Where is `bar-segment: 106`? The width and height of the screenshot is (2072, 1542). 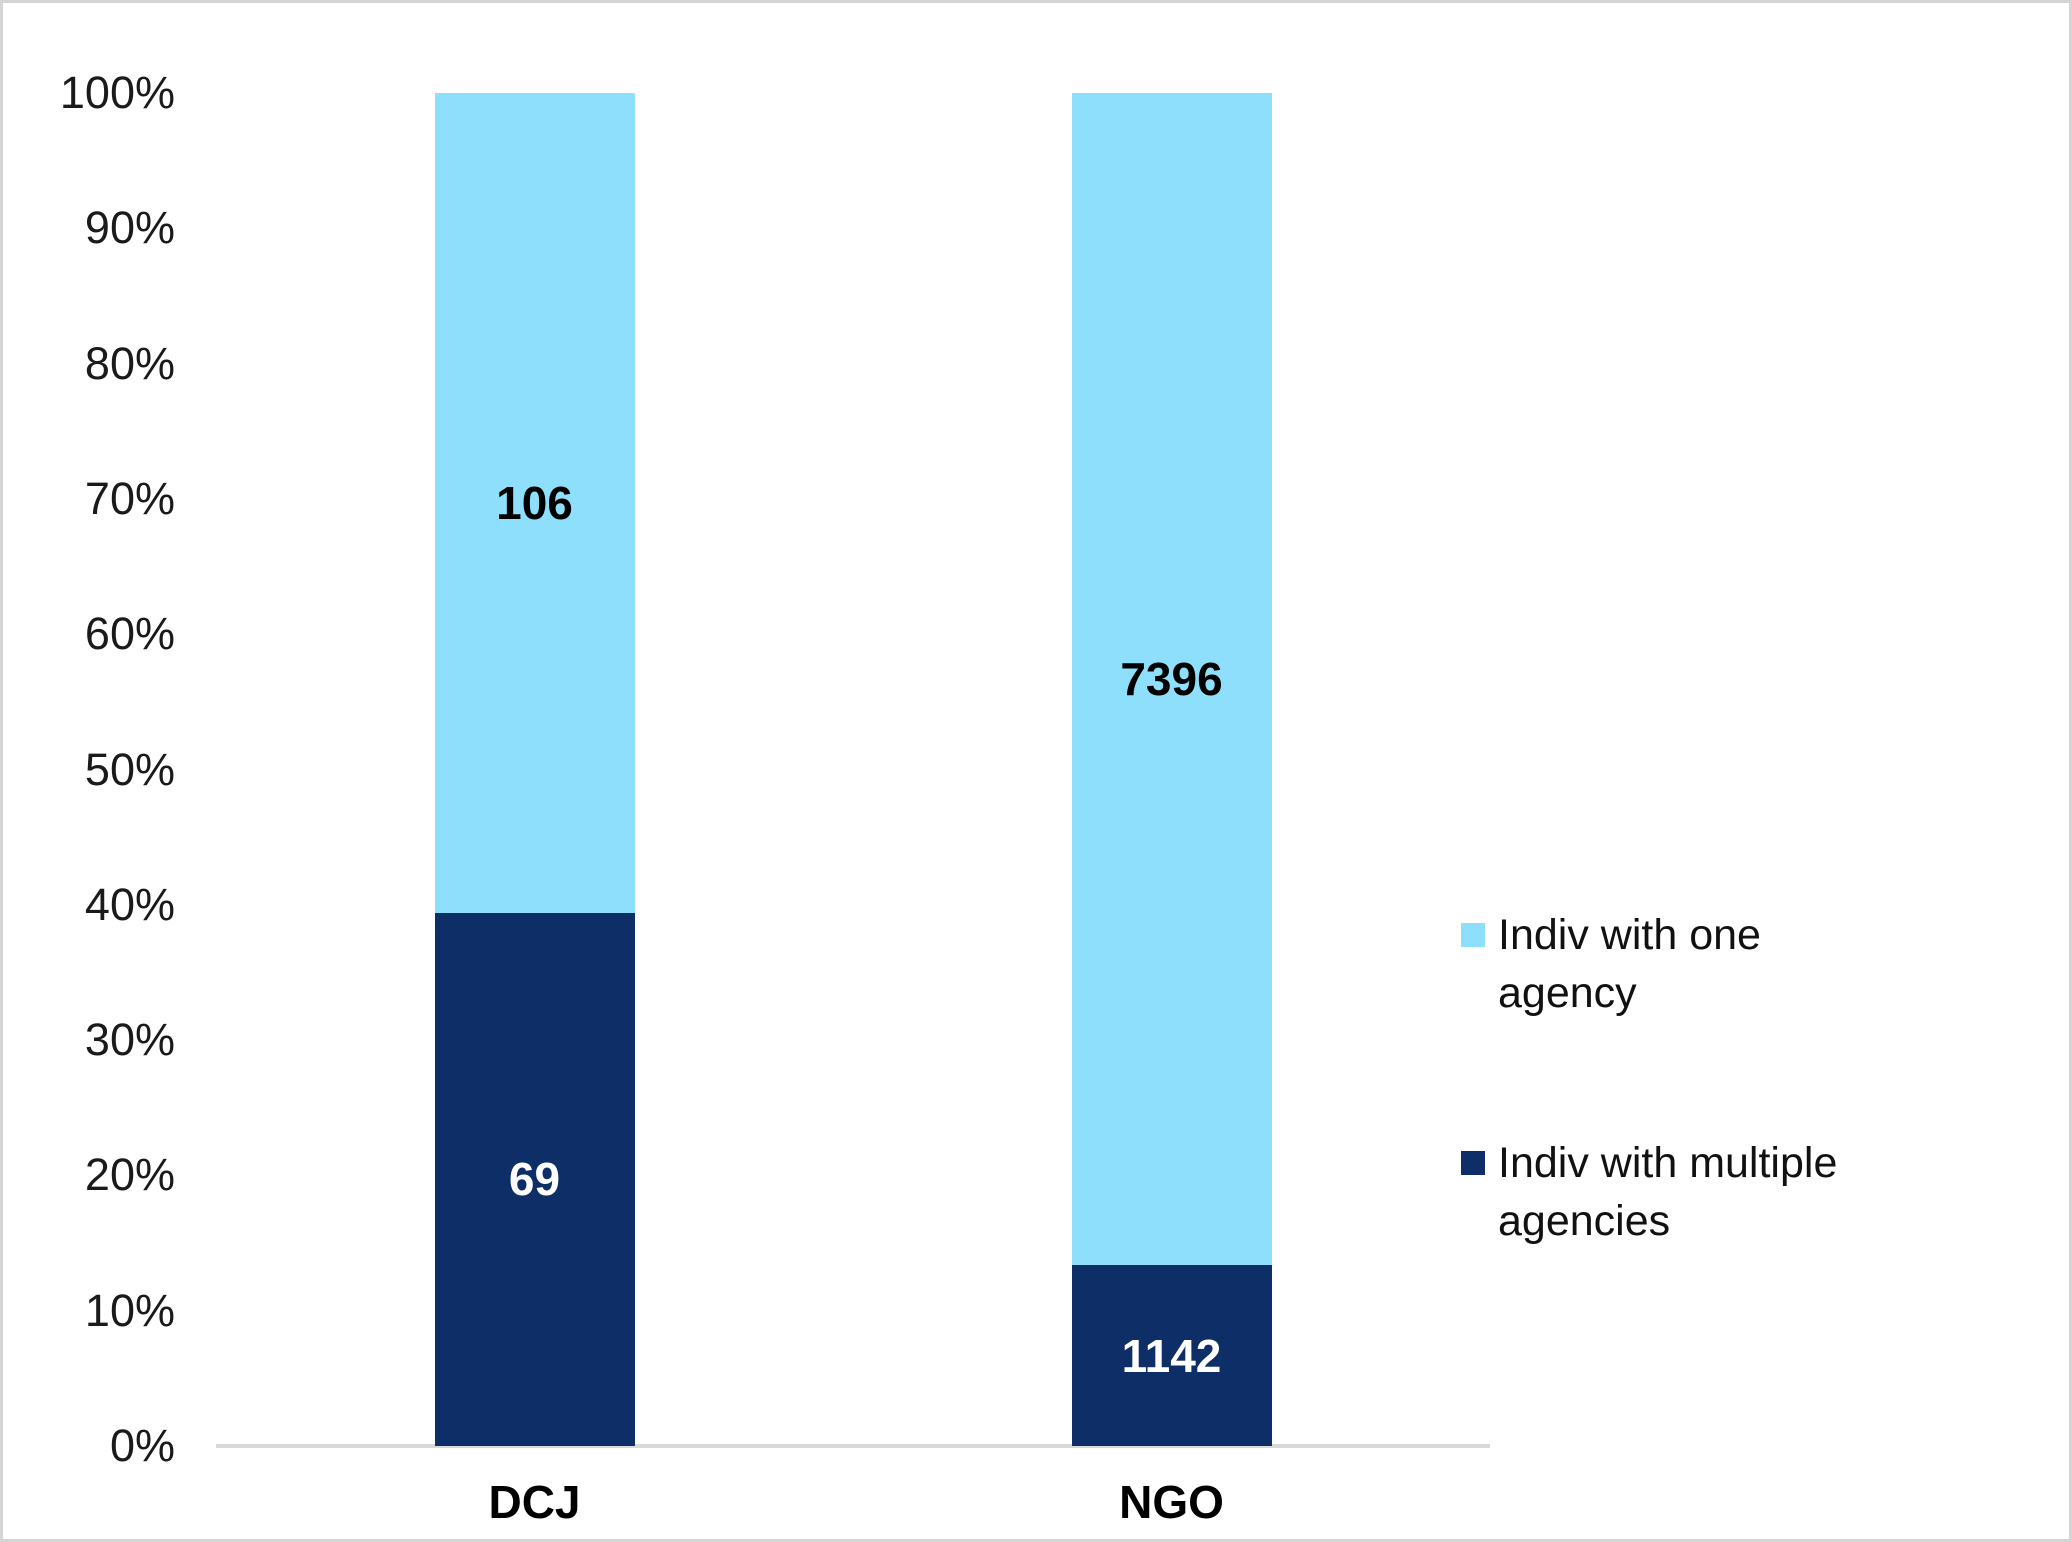
bar-segment: 106 is located at coordinates (534, 503).